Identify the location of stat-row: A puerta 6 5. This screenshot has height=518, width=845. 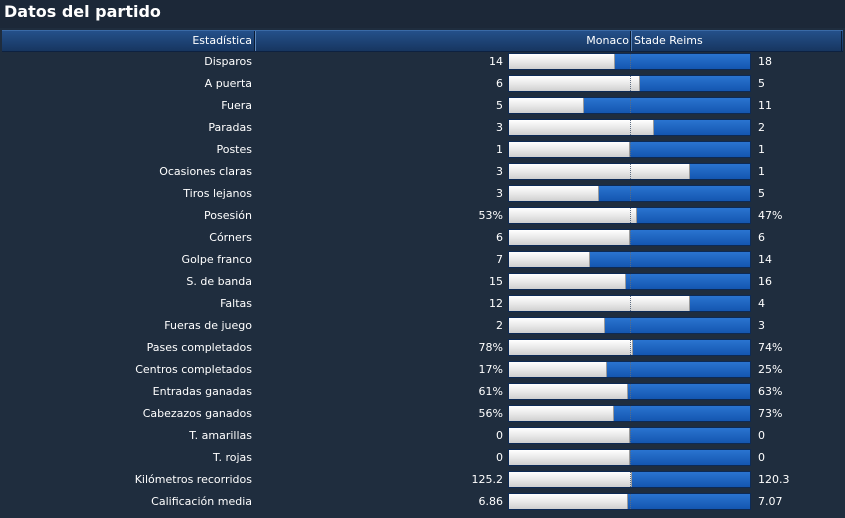
(422, 84).